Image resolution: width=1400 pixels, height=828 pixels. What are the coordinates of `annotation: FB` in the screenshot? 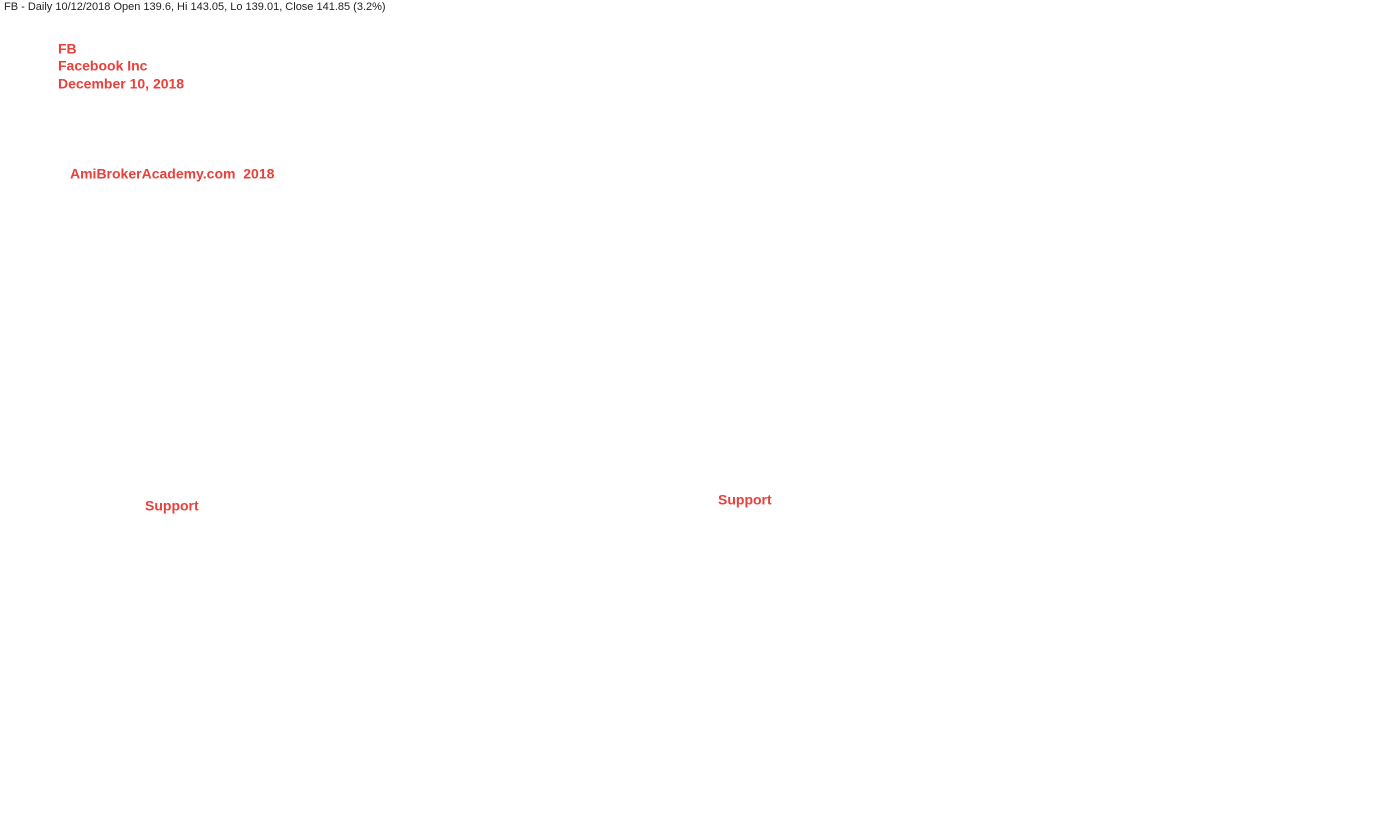 It's located at (67, 49).